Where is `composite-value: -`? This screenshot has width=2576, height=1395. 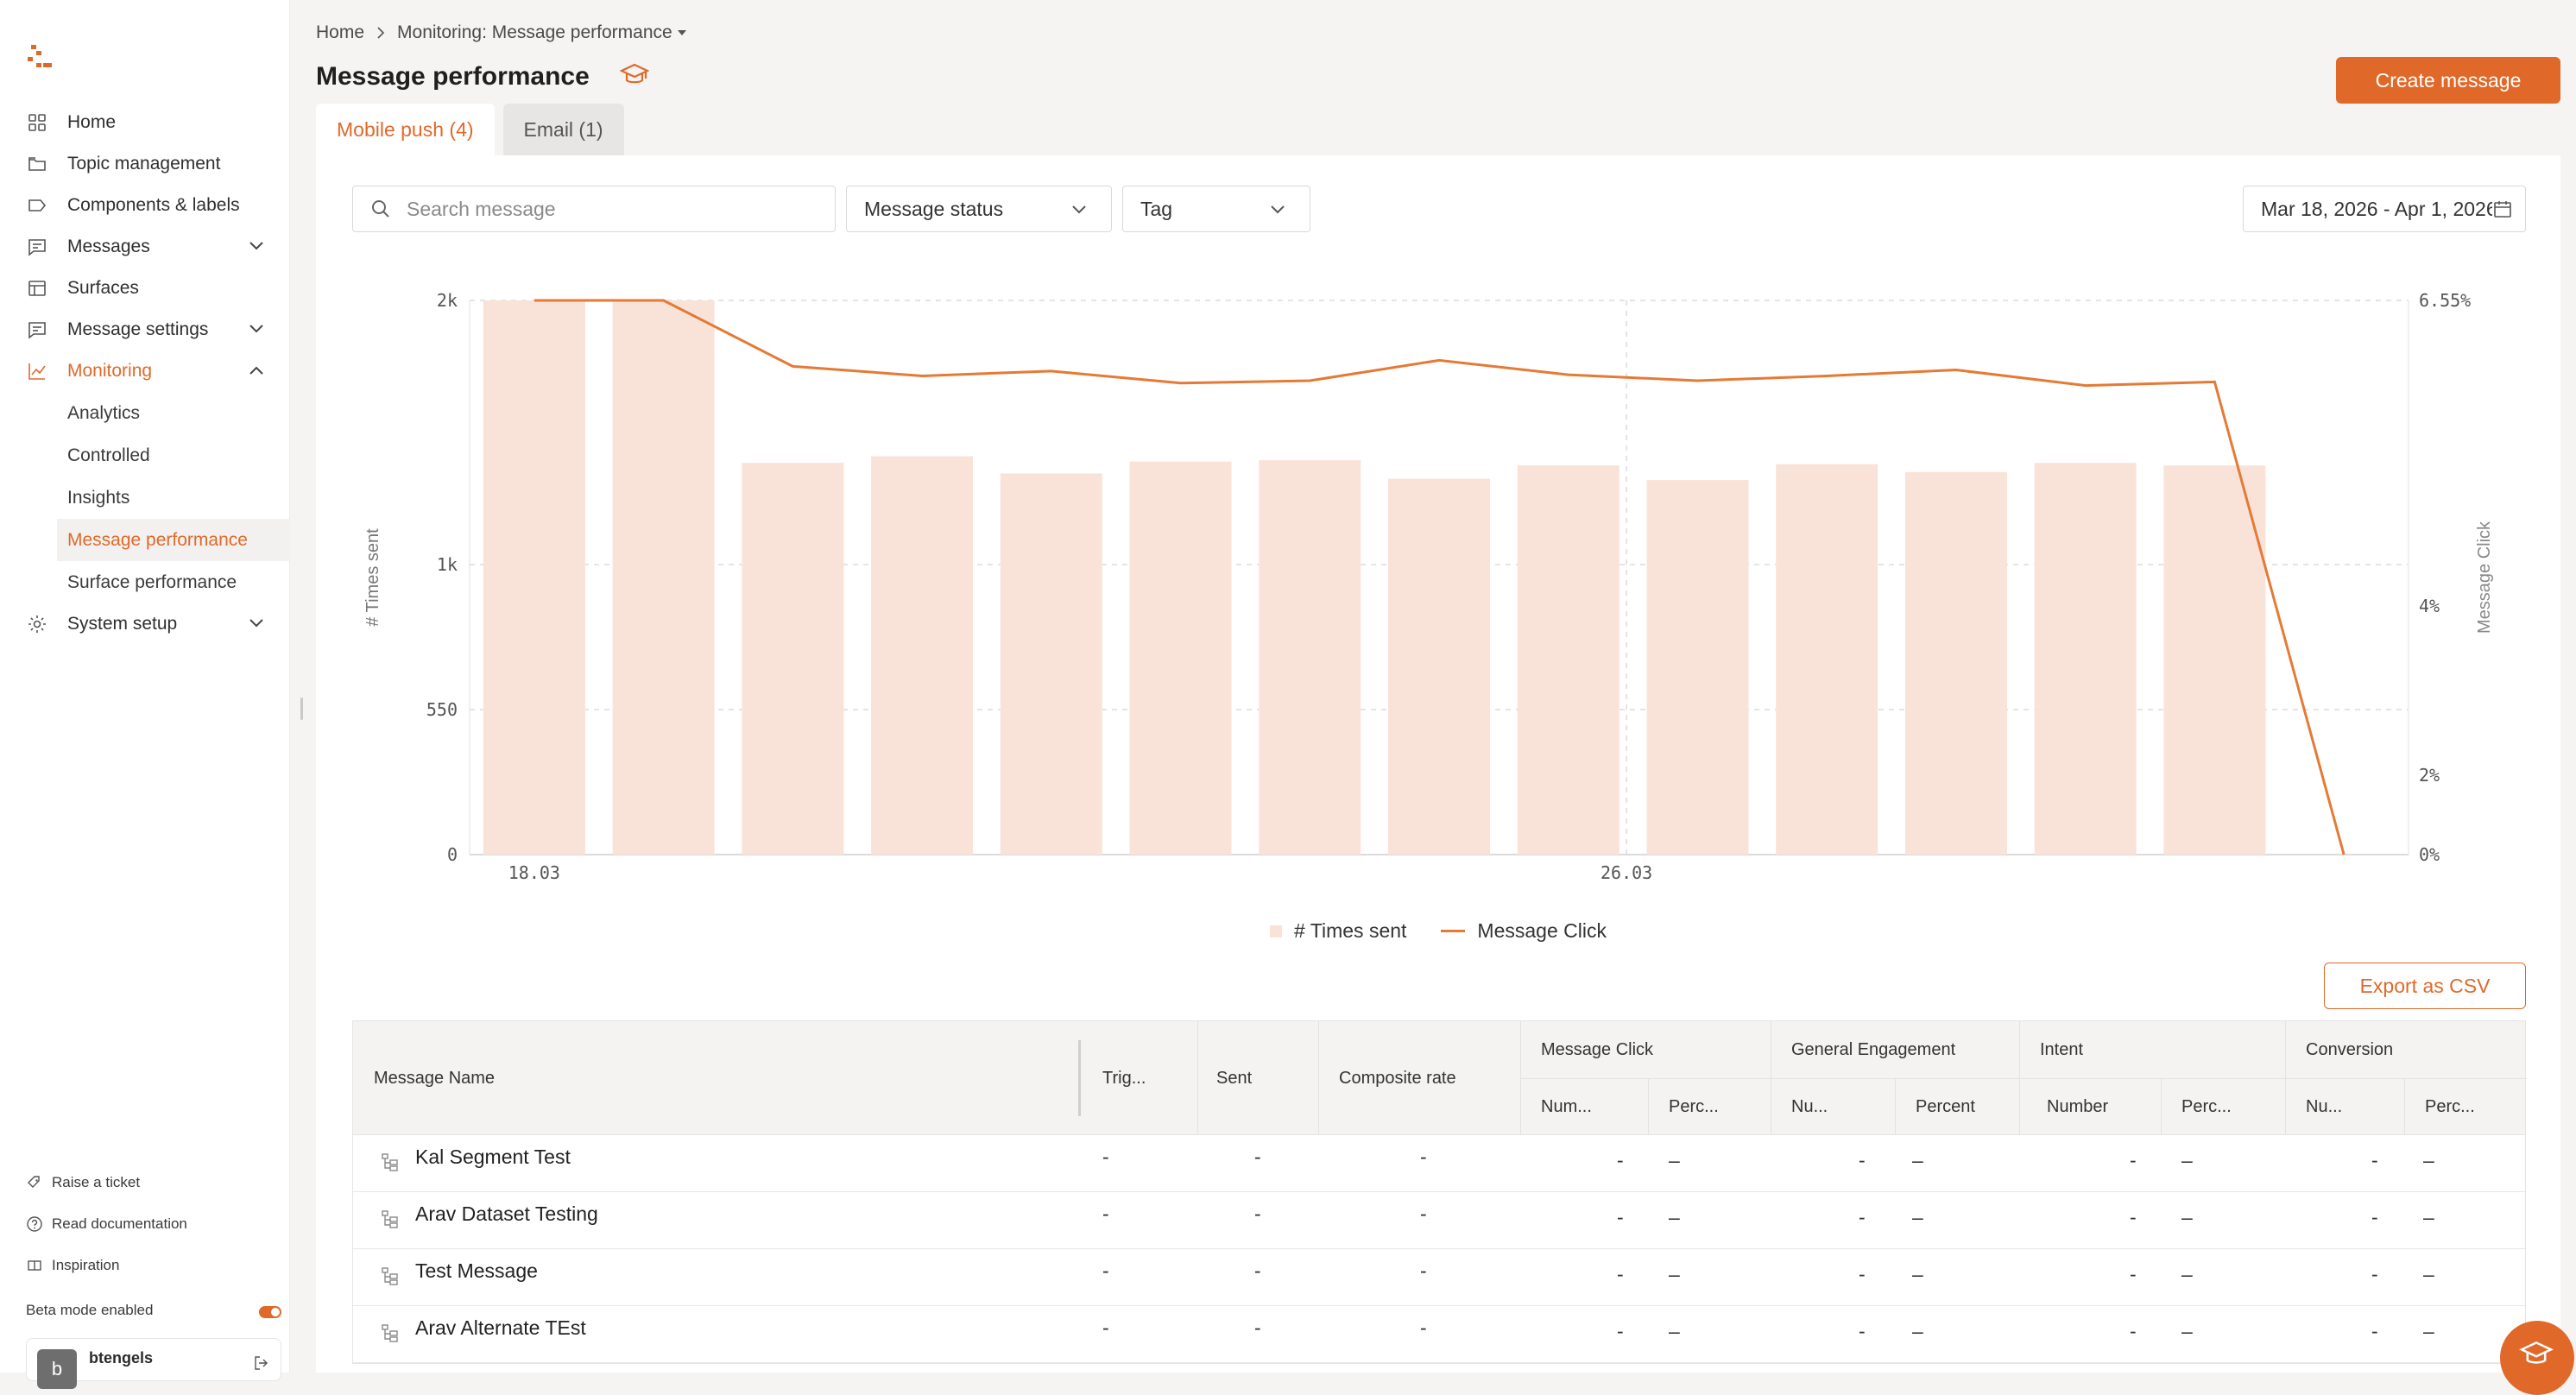 composite-value: - is located at coordinates (1423, 1328).